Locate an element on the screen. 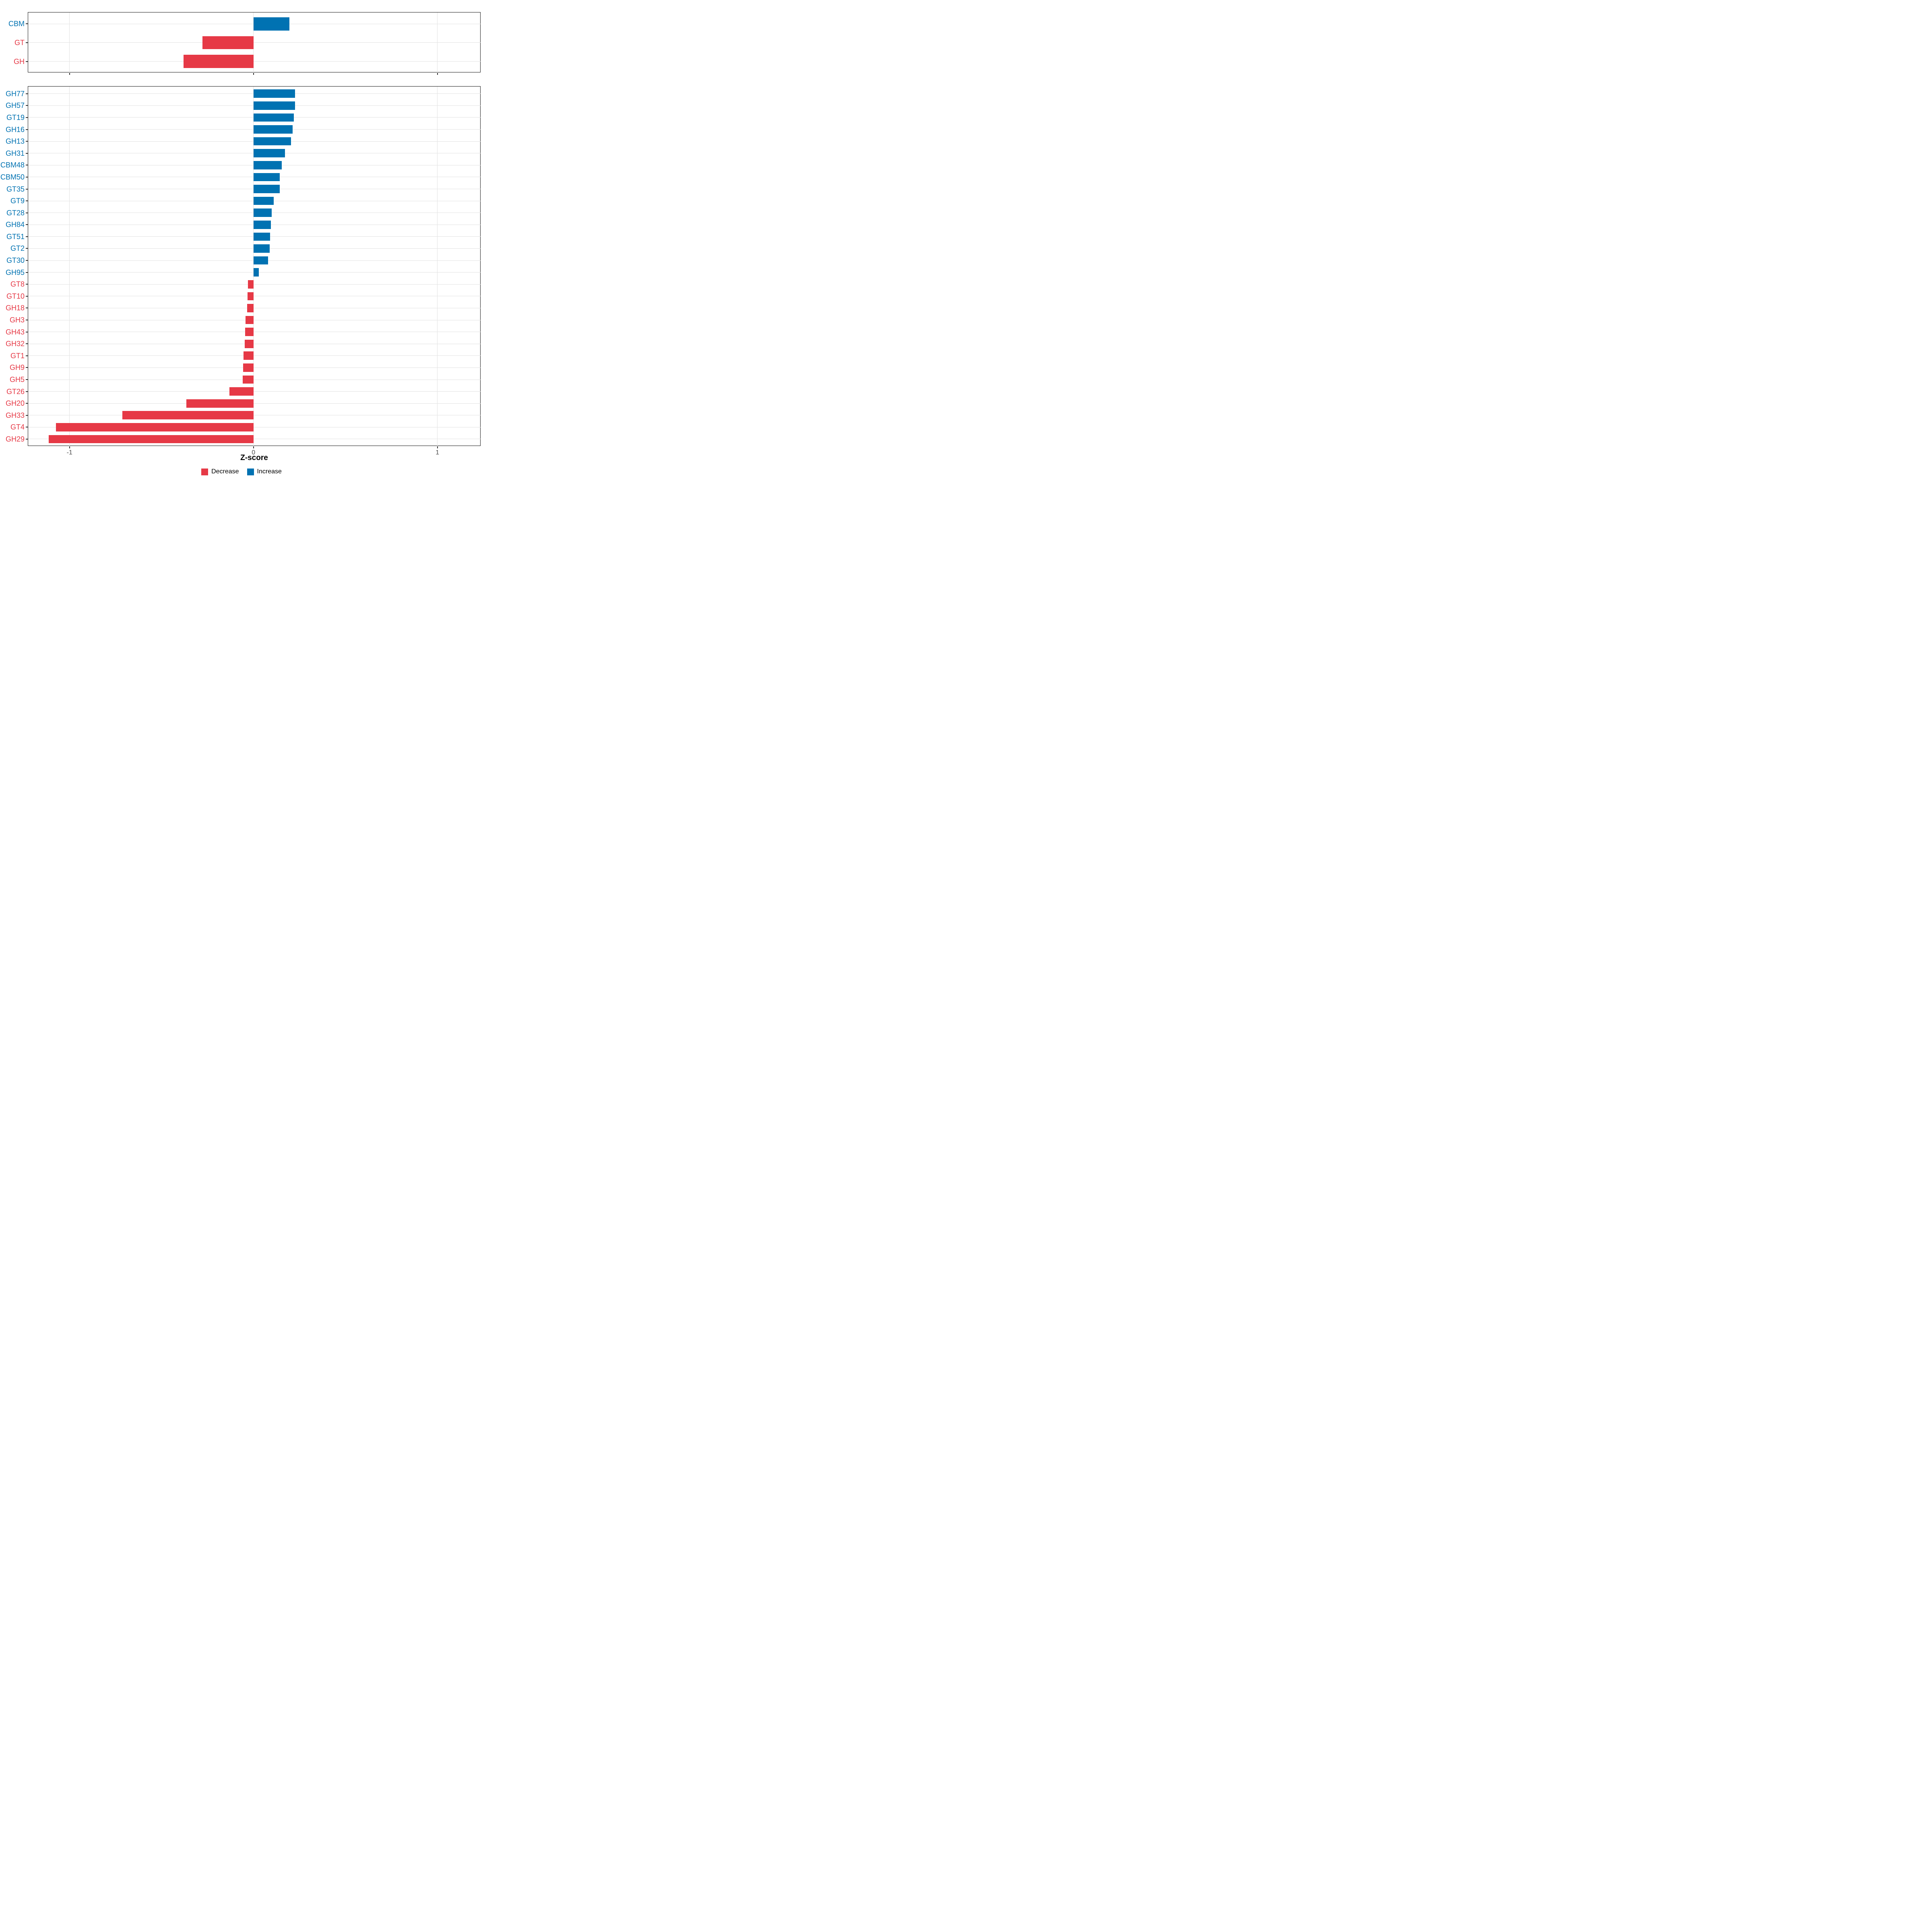 This screenshot has width=1932, height=1932. bar-GH20 is located at coordinates (220, 403).